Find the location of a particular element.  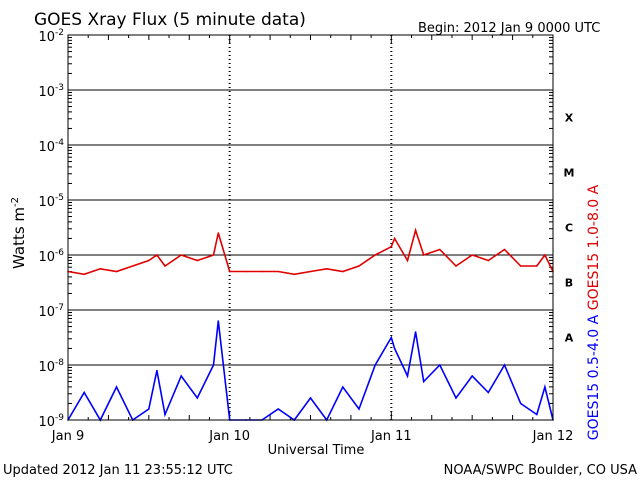

flare-class-c: C is located at coordinates (569, 228).